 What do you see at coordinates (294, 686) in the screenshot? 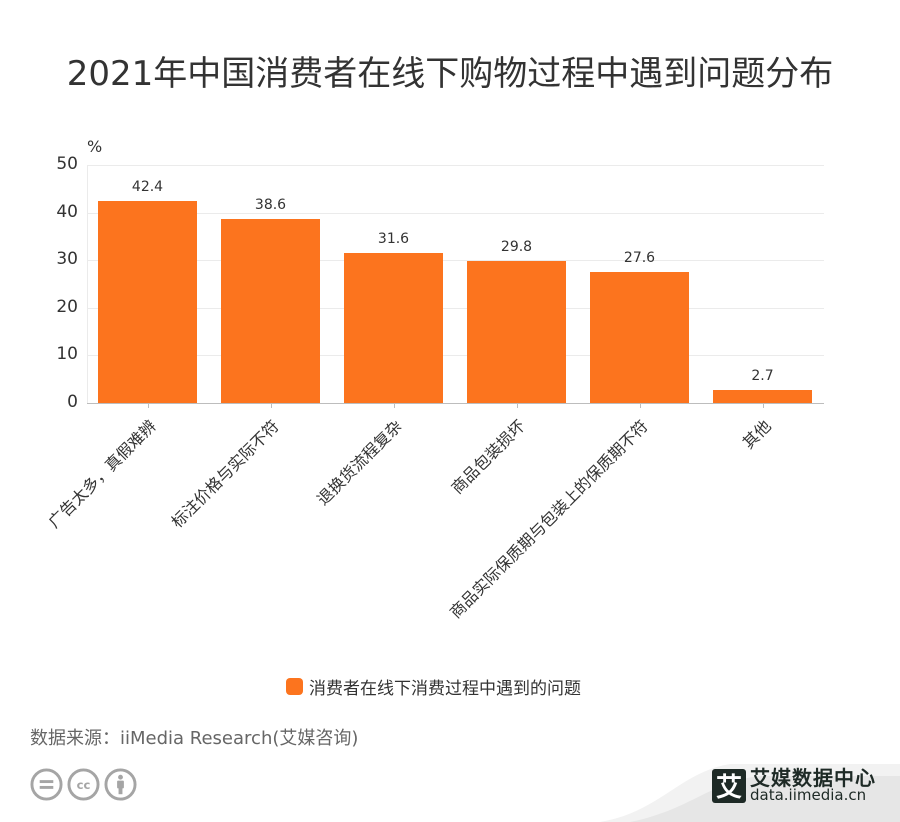
I see `legend-swatch` at bounding box center [294, 686].